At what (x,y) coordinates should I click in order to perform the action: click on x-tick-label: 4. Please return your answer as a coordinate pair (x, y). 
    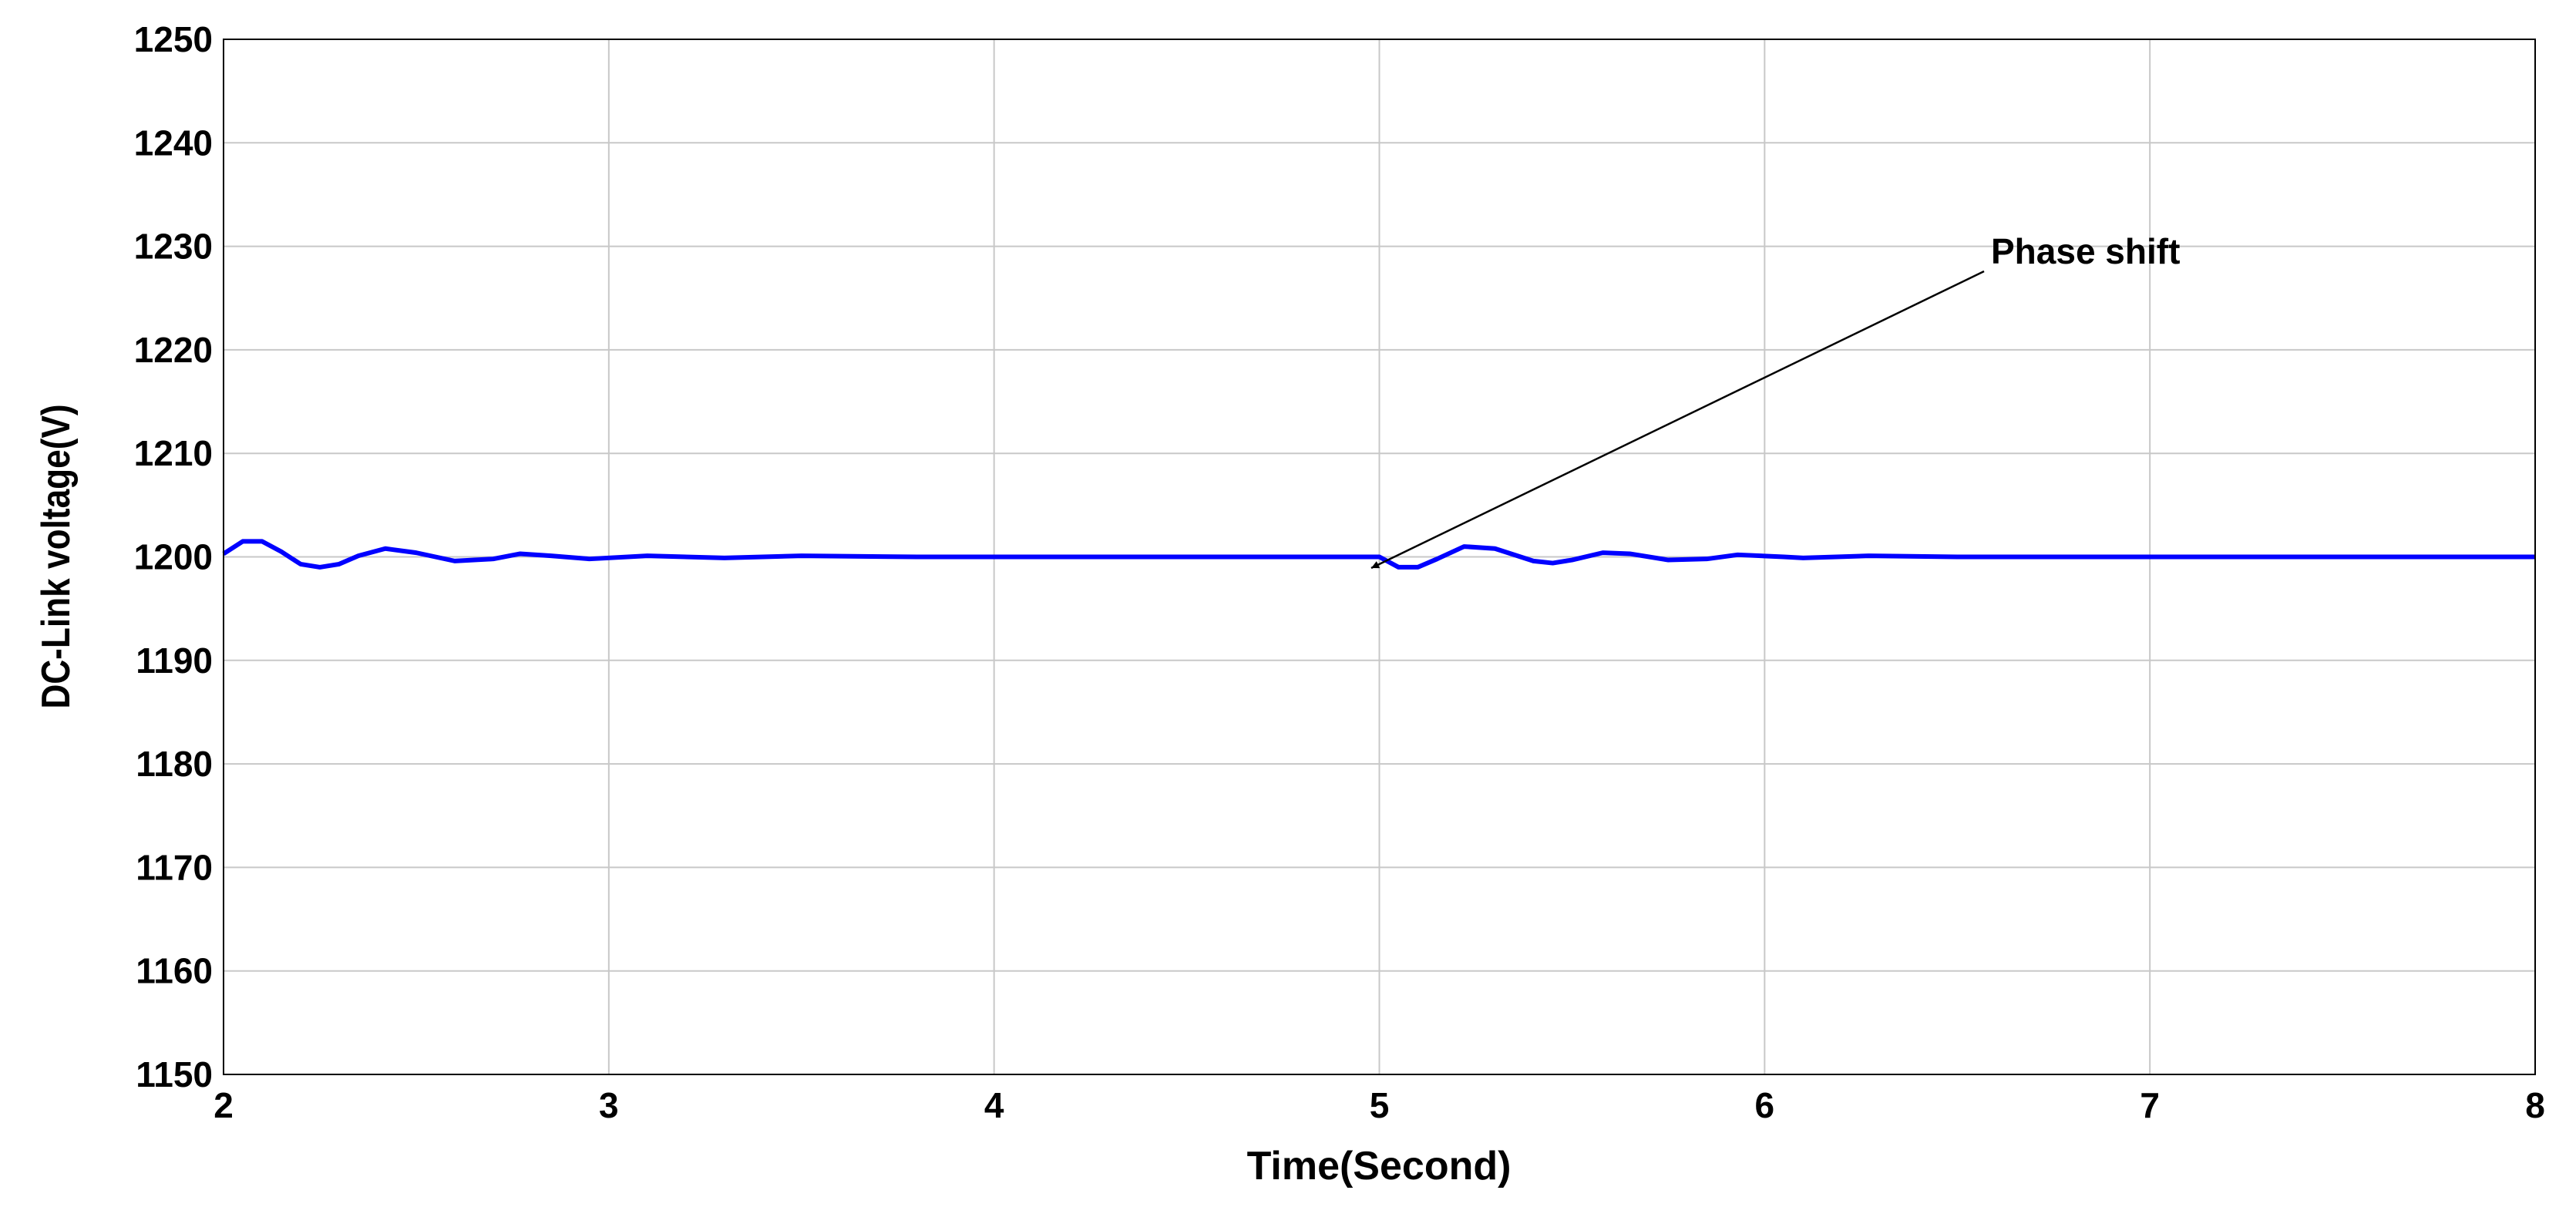
    Looking at the image, I should click on (994, 1105).